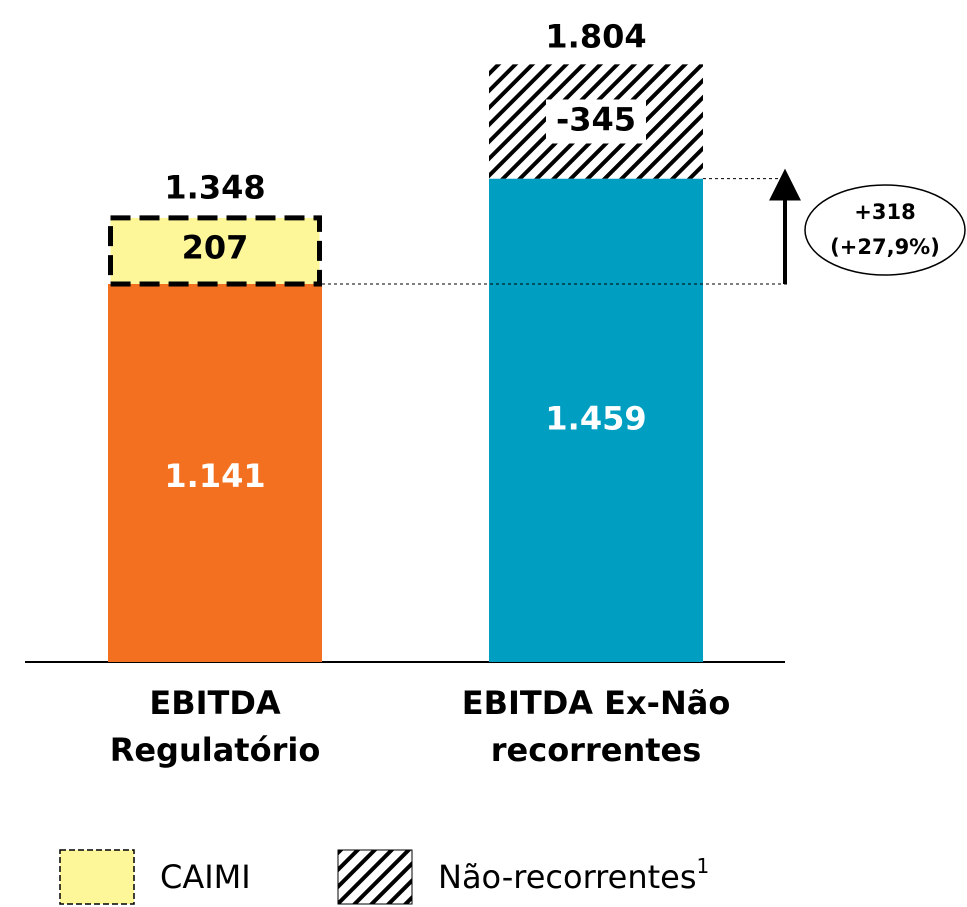 The height and width of the screenshot is (907, 967). What do you see at coordinates (595, 36) in the screenshot?
I see `total-label: 1.804` at bounding box center [595, 36].